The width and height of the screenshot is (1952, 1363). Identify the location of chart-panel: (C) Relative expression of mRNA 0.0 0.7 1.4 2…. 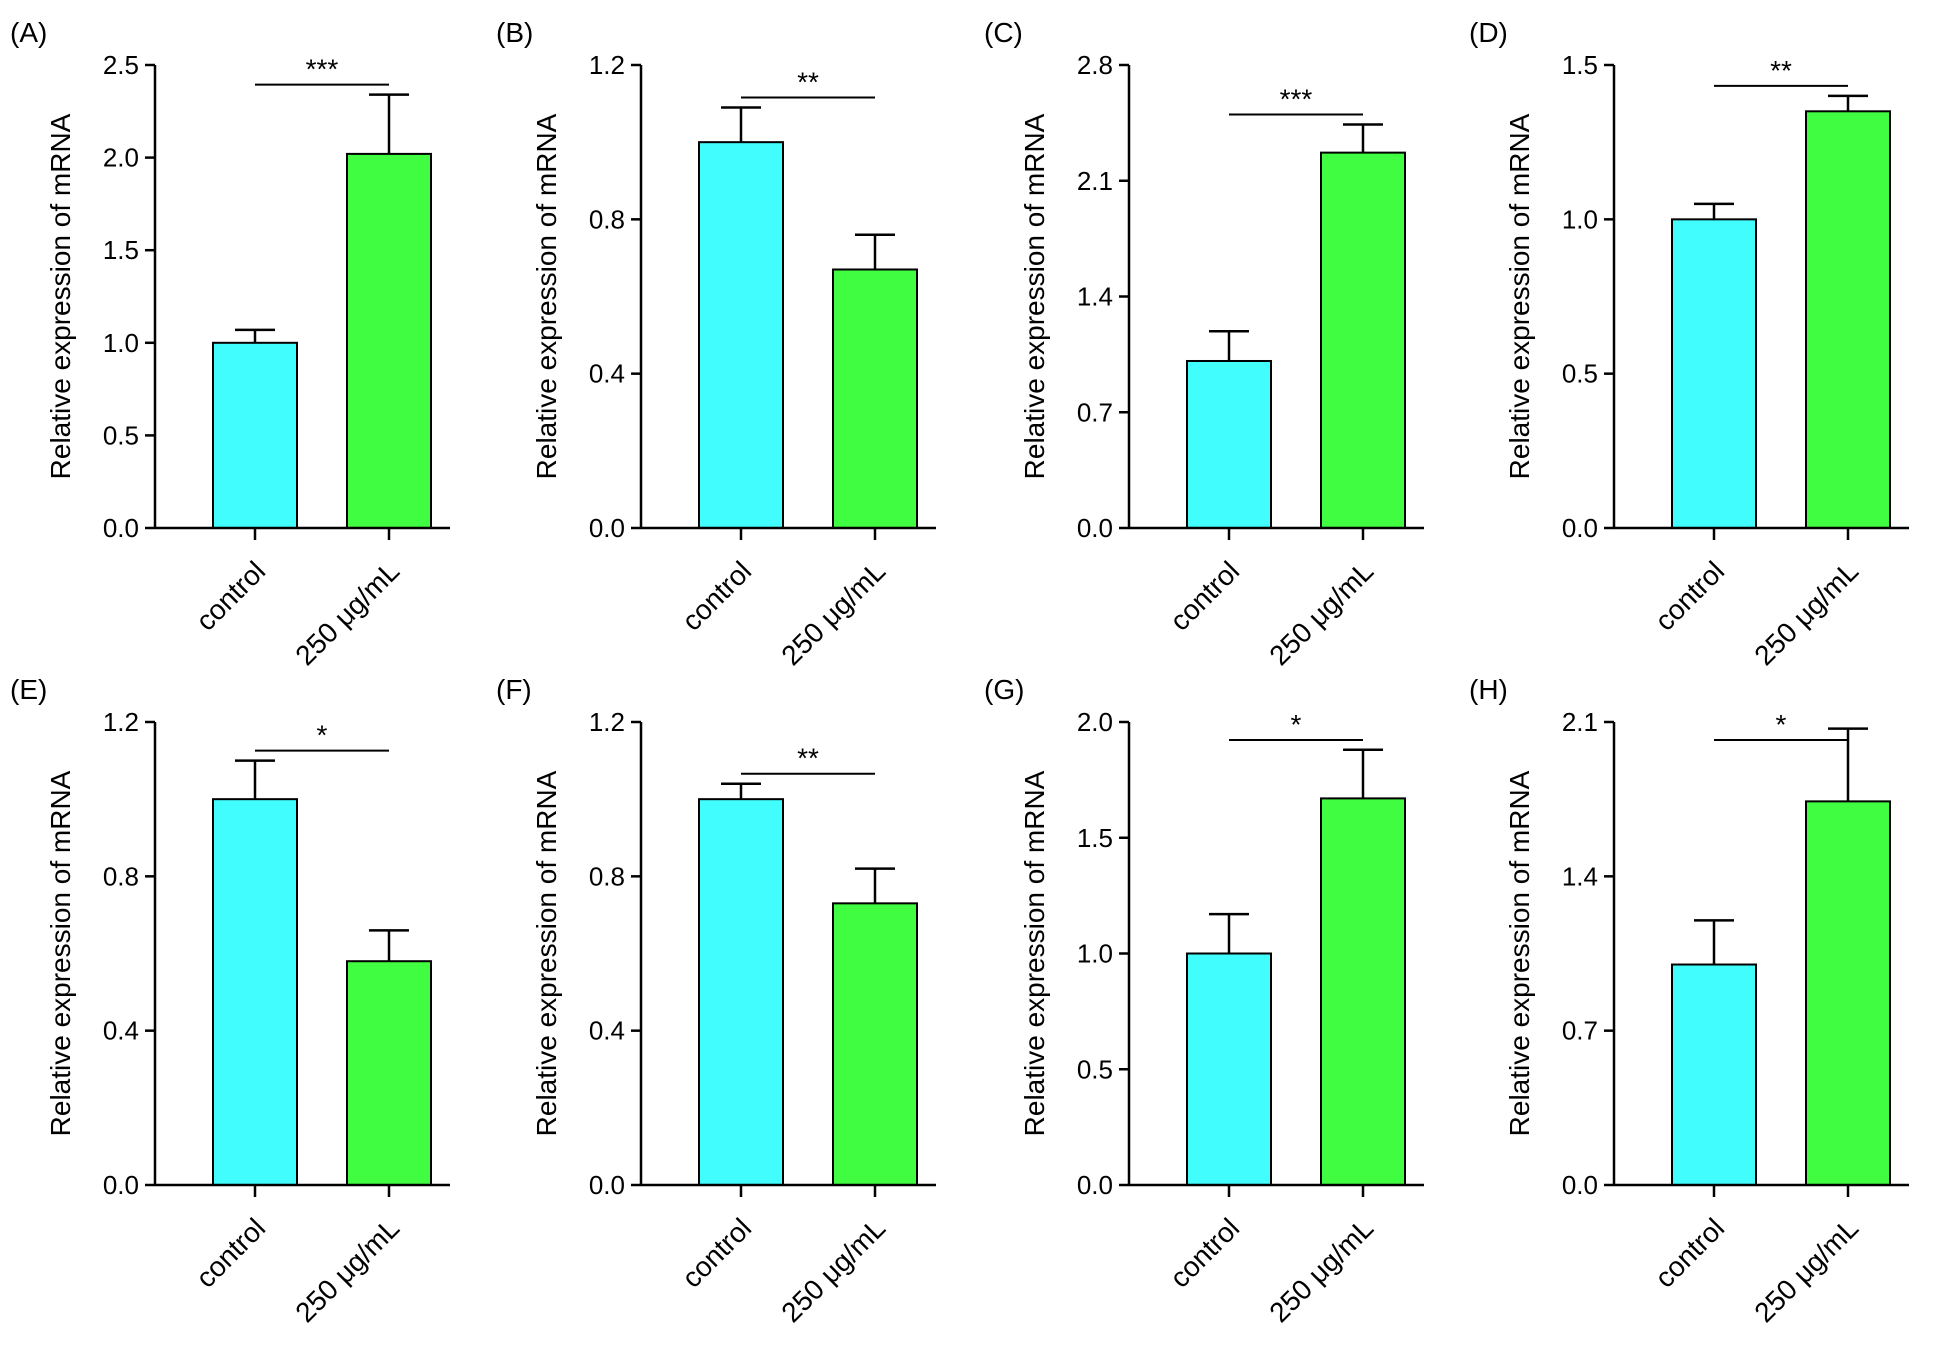
(1204, 344).